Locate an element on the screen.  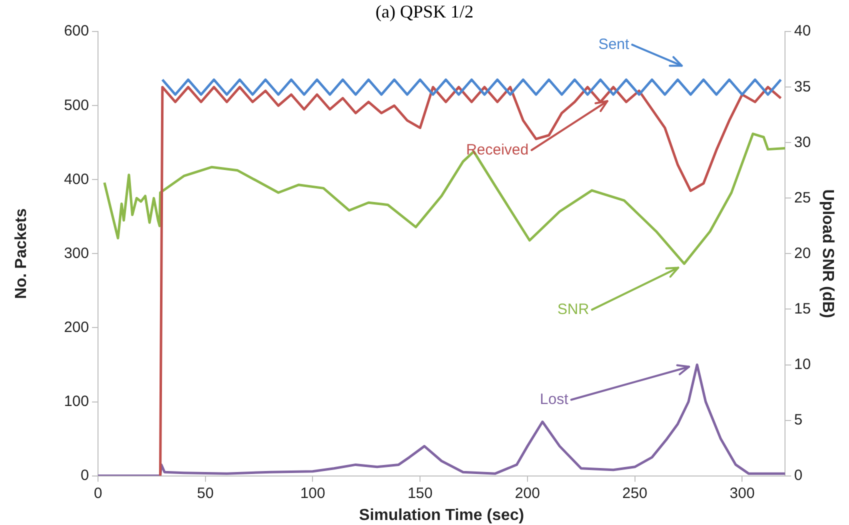
y2-tick-label: 15 is located at coordinates (802, 309).